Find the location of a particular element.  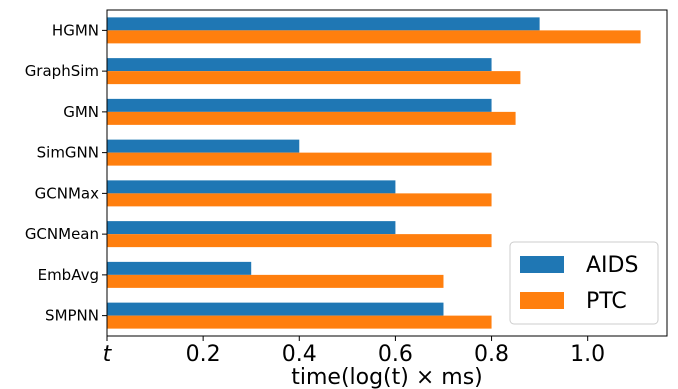

bar-ptc-embavg is located at coordinates (275, 281).